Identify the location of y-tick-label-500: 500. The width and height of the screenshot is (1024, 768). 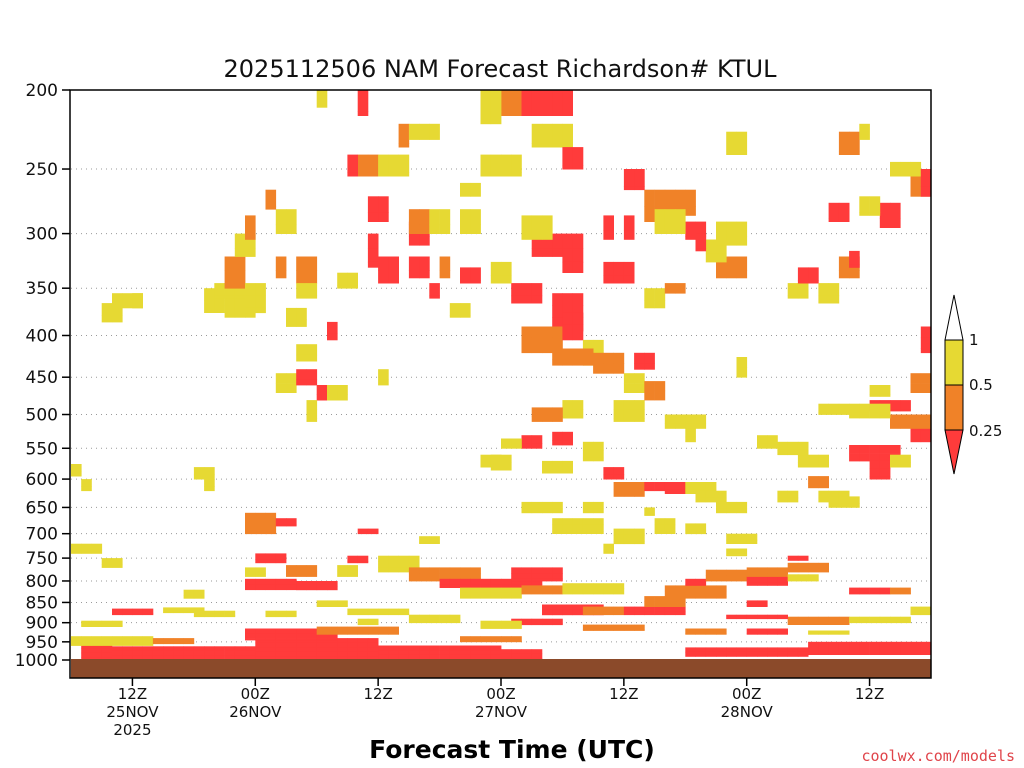
(42, 416).